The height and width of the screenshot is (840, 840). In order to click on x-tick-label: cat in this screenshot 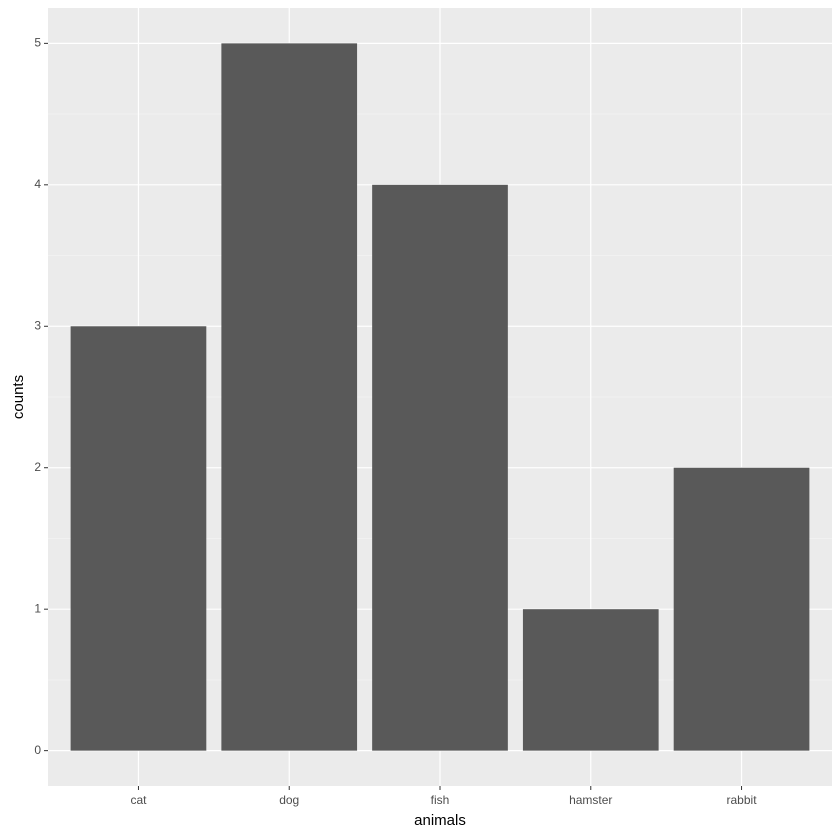, I will do `click(138, 800)`.